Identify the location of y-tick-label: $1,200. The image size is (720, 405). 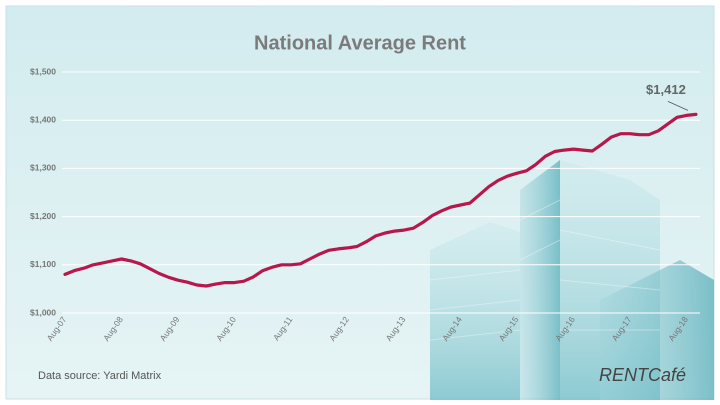
(43, 216).